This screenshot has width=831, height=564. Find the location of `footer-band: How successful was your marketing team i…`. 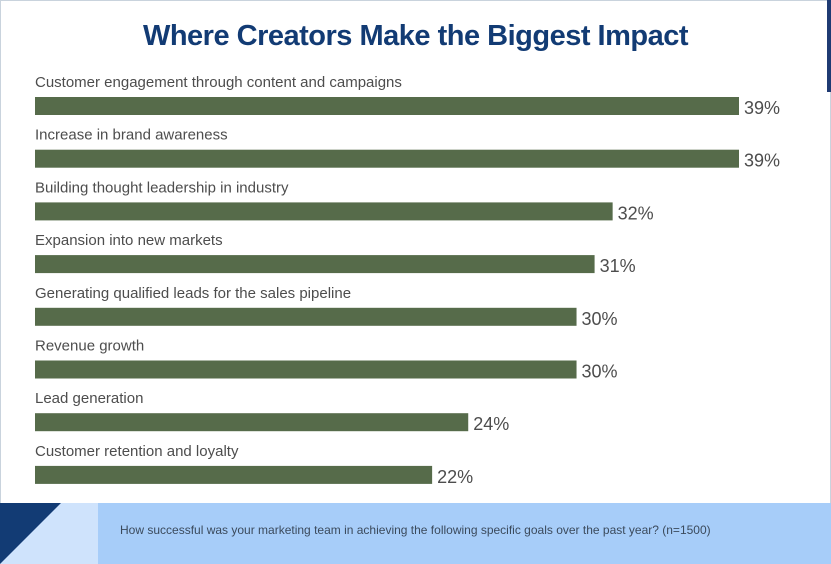

footer-band: How successful was your marketing team i… is located at coordinates (415, 533).